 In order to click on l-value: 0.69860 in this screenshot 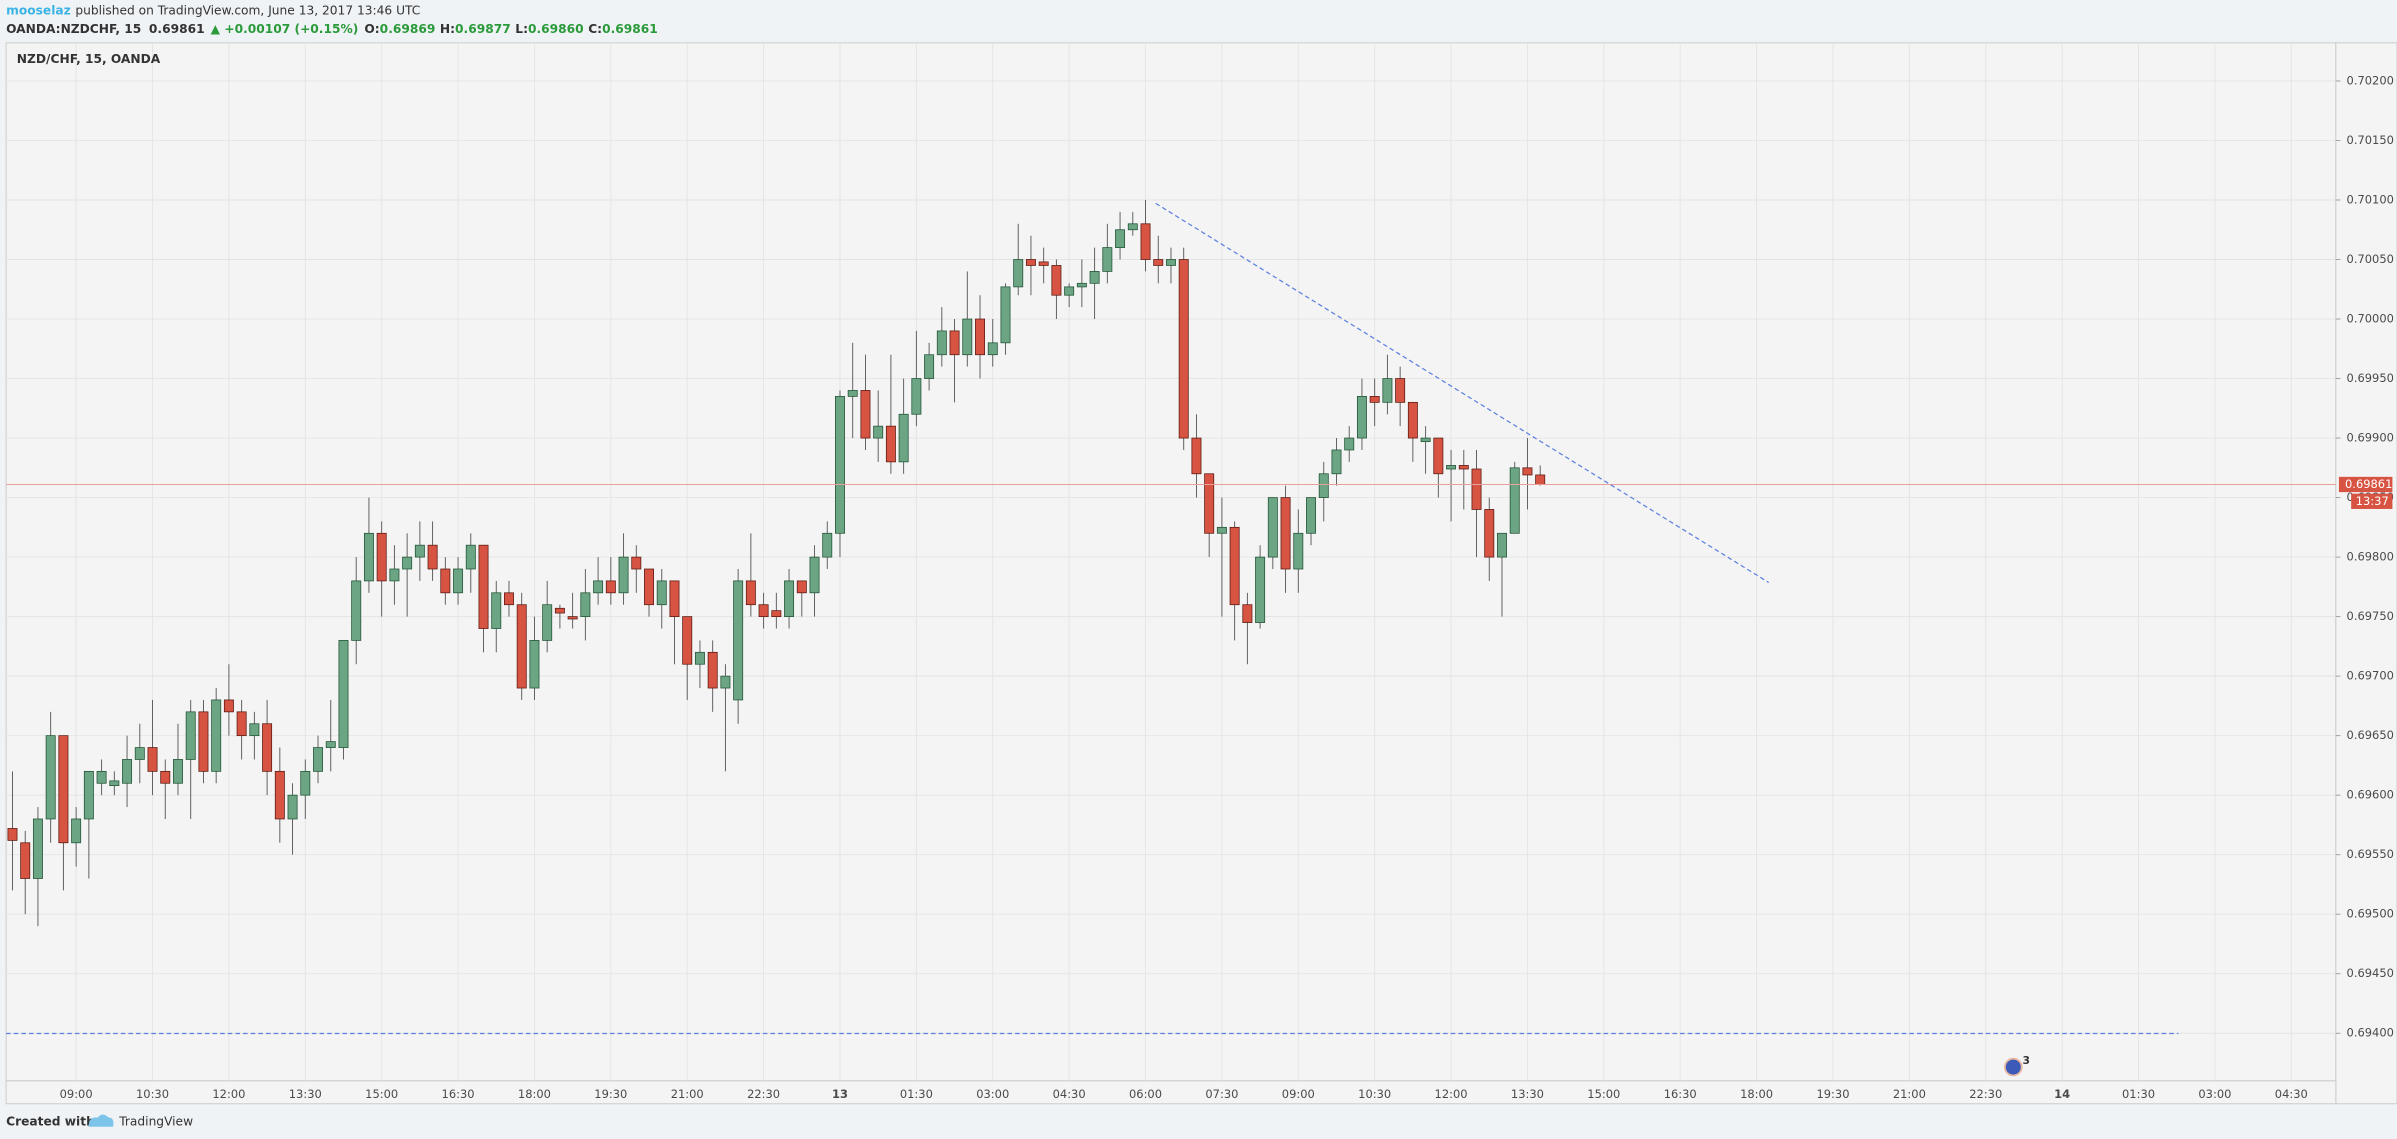, I will do `click(556, 29)`.